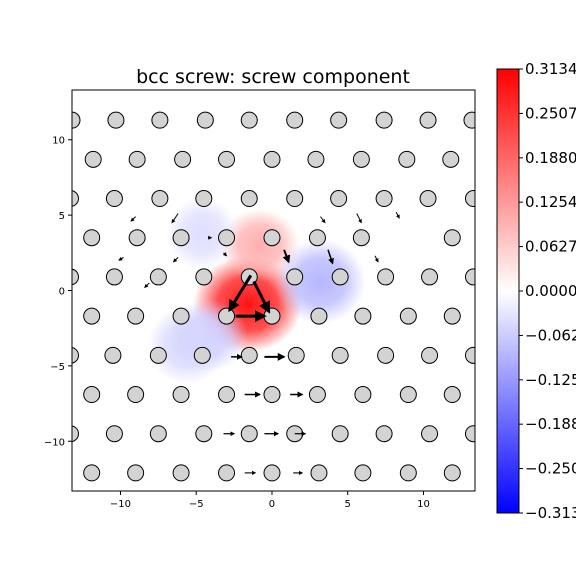 Image resolution: width=576 pixels, height=576 pixels. I want to click on colorbar-tick-label: 0.0627, so click(550, 247).